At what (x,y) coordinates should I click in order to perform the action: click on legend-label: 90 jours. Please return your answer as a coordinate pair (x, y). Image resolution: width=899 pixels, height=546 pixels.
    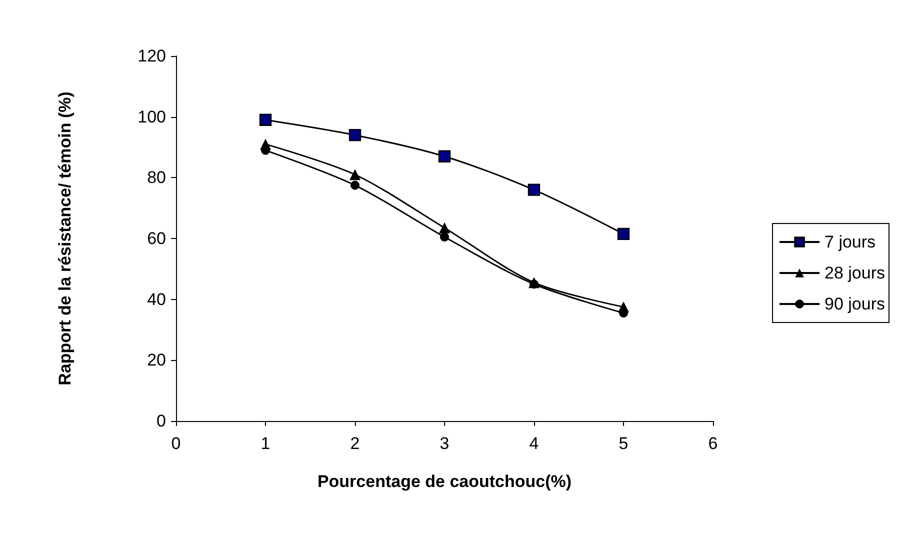
    Looking at the image, I should click on (855, 304).